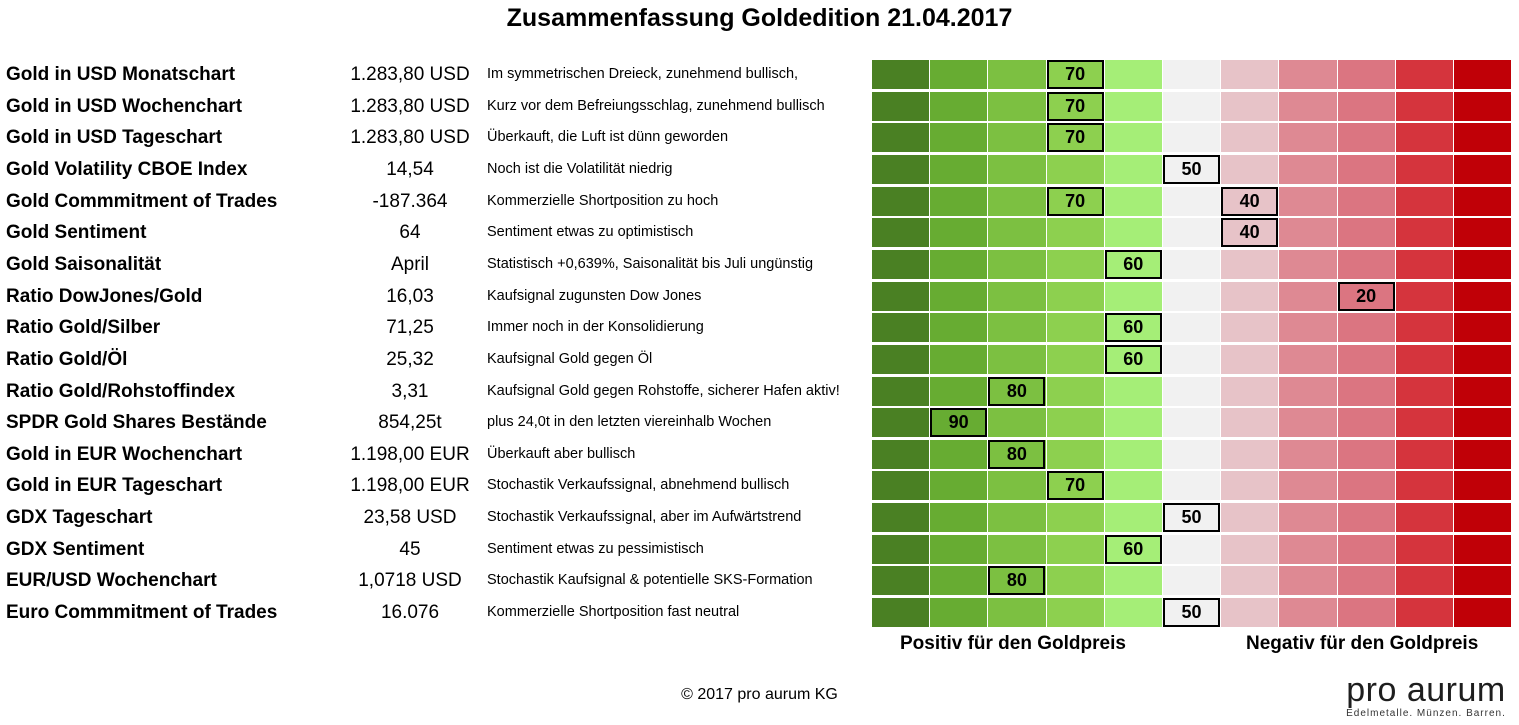  Describe the element at coordinates (83, 328) in the screenshot. I see `row-label: Ratio Gold/Silber` at that location.